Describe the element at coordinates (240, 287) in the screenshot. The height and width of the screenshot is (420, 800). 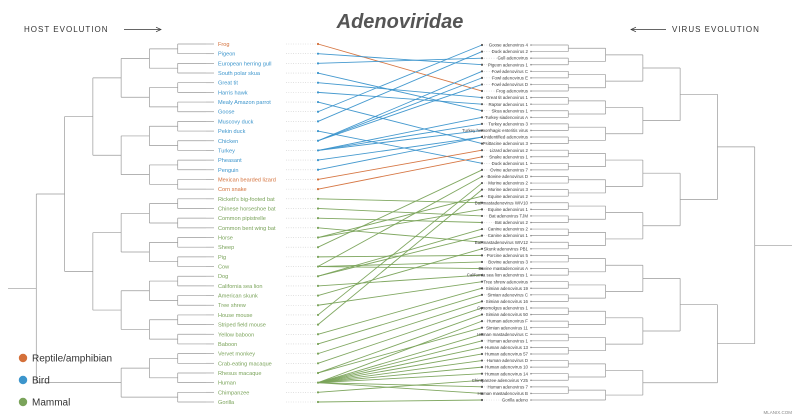
I see `host-label: California sea lion` at that location.